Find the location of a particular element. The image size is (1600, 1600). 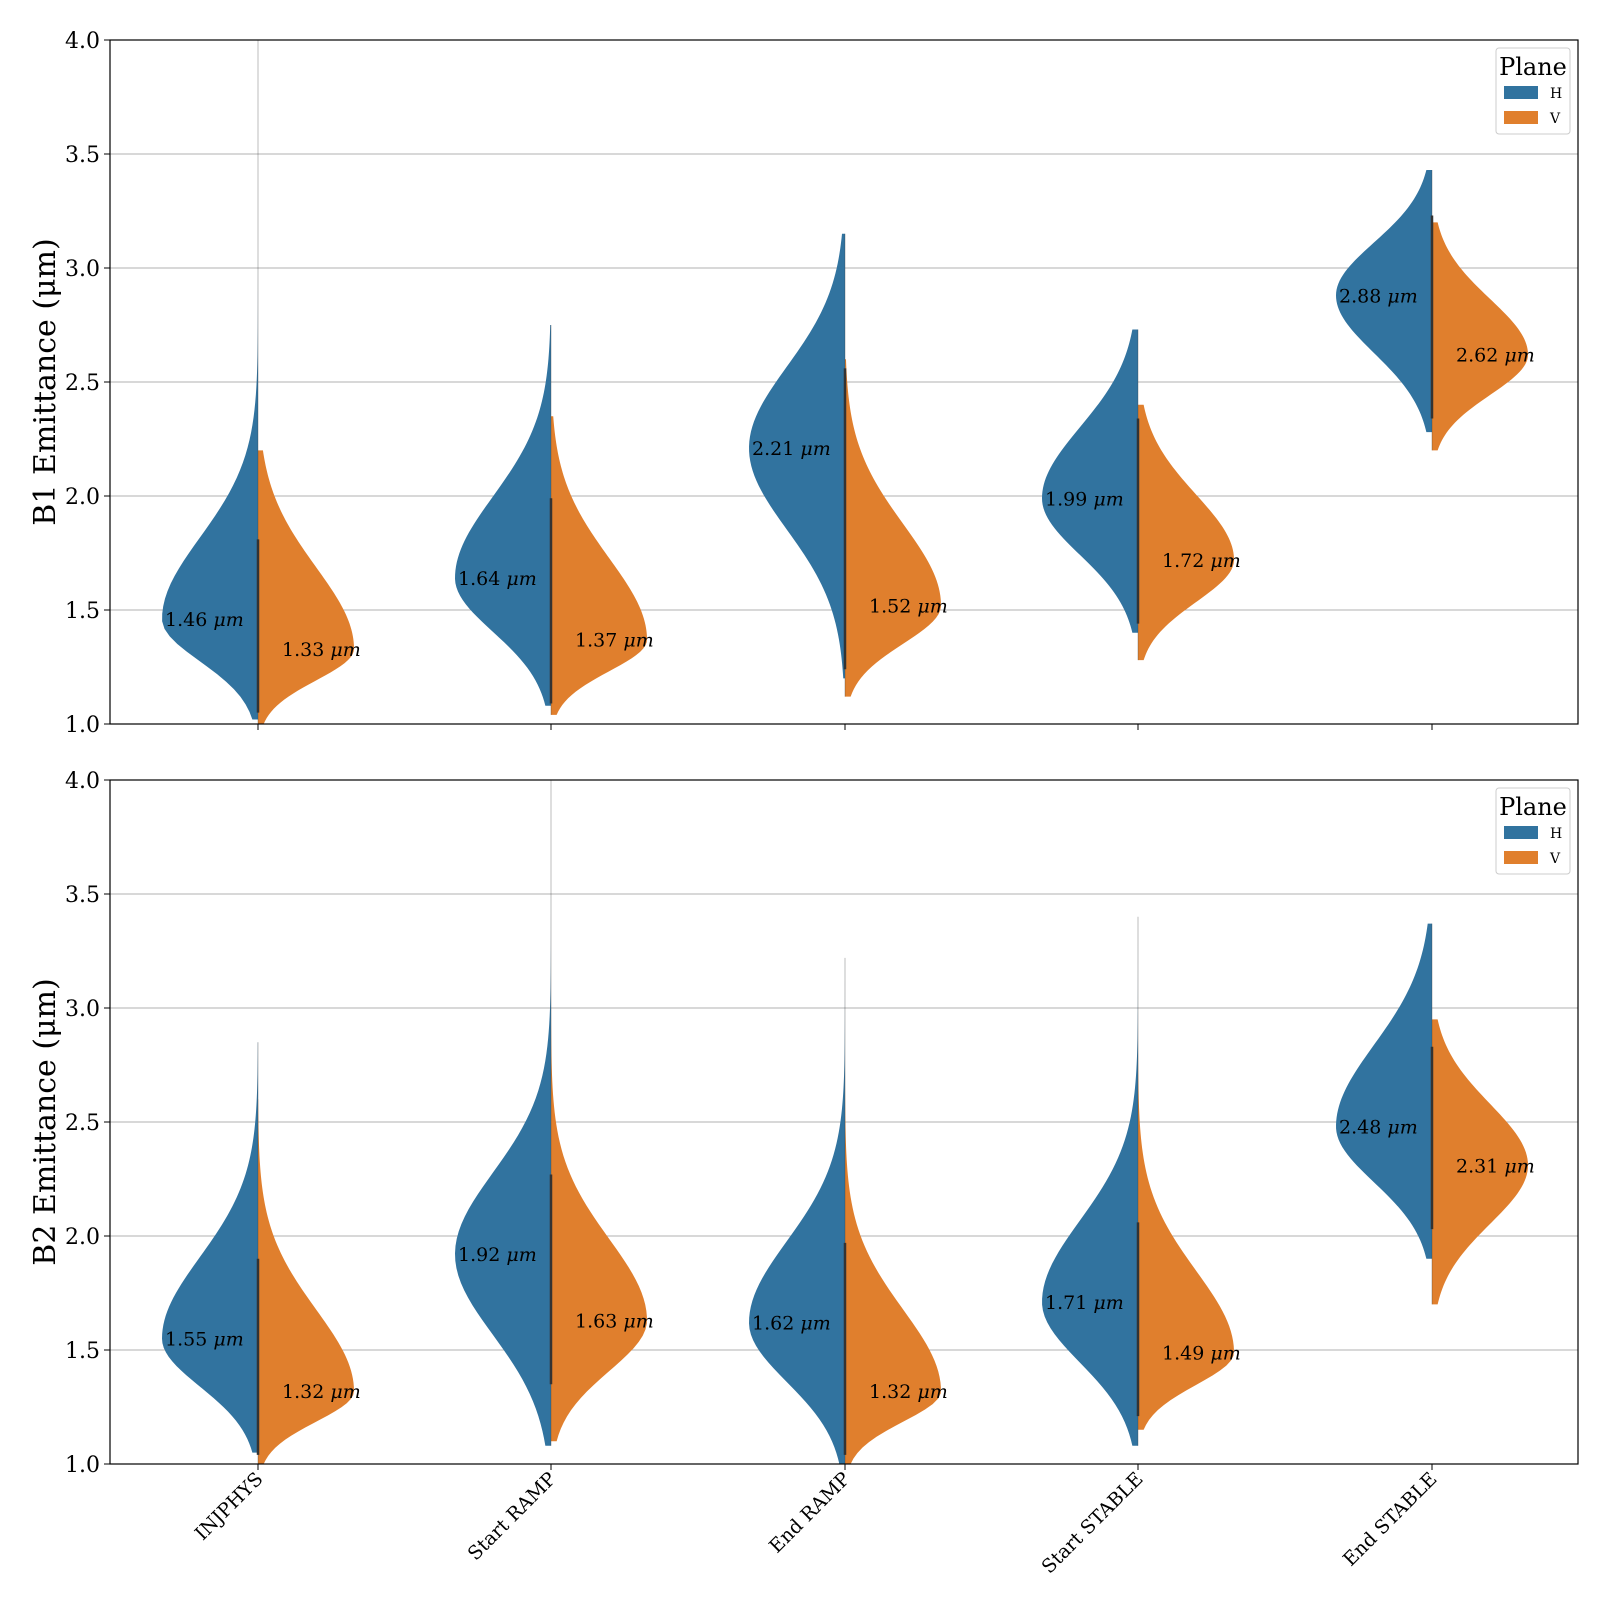

x-tick-label: End STABLE is located at coordinates (1390, 1519).